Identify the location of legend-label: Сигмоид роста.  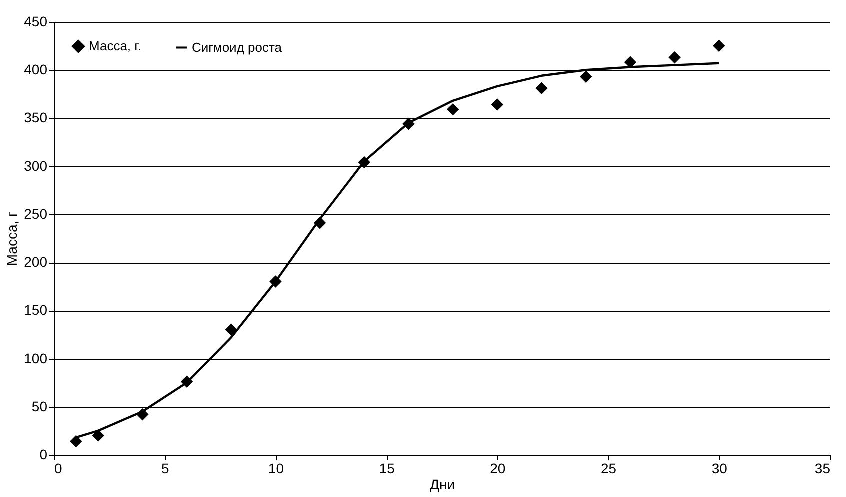
(237, 47).